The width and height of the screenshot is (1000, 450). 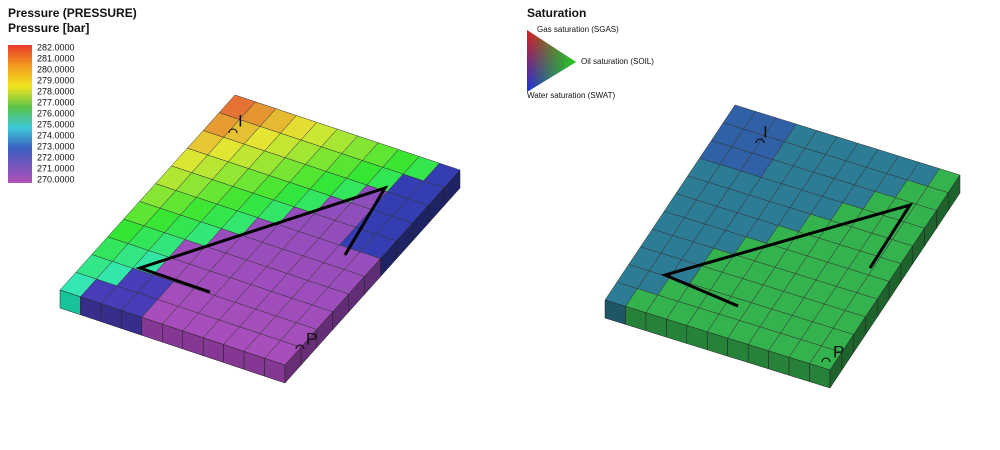 What do you see at coordinates (72, 13) in the screenshot?
I see `legend-title: Pressure (PRESSURE)` at bounding box center [72, 13].